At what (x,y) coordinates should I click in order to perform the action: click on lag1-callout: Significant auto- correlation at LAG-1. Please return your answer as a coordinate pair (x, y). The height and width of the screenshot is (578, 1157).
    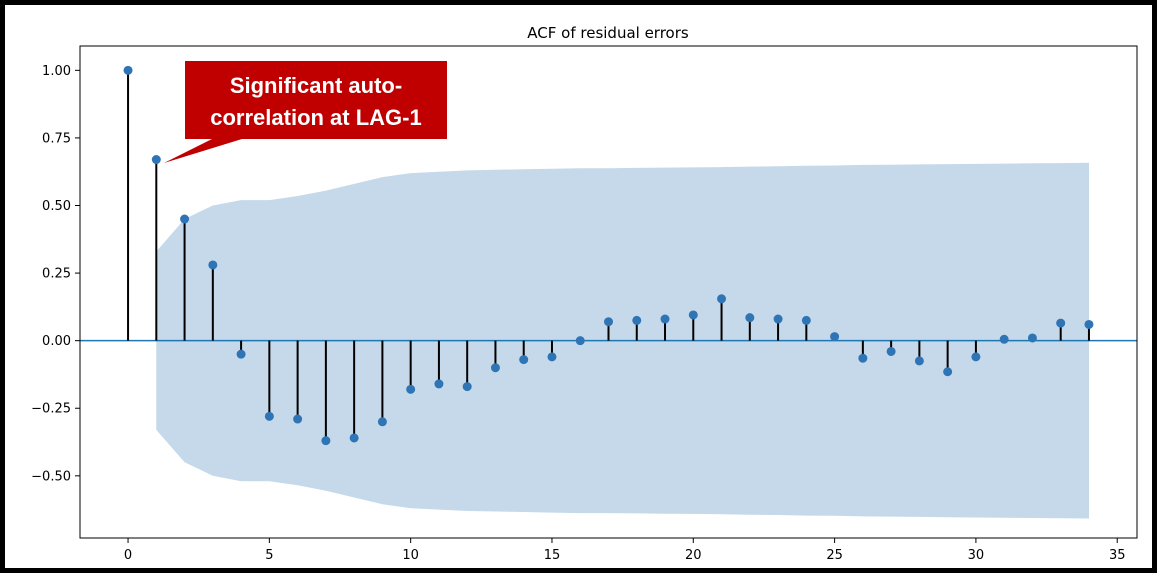
    Looking at the image, I should click on (305, 112).